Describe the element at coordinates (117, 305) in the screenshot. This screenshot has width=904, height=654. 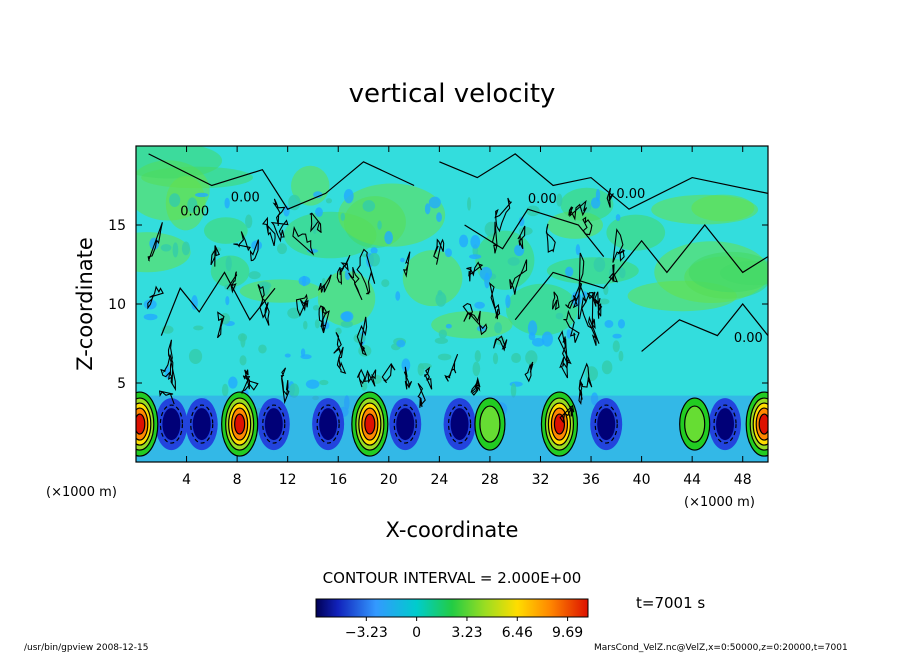
I see `y-tick-label: 10` at that location.